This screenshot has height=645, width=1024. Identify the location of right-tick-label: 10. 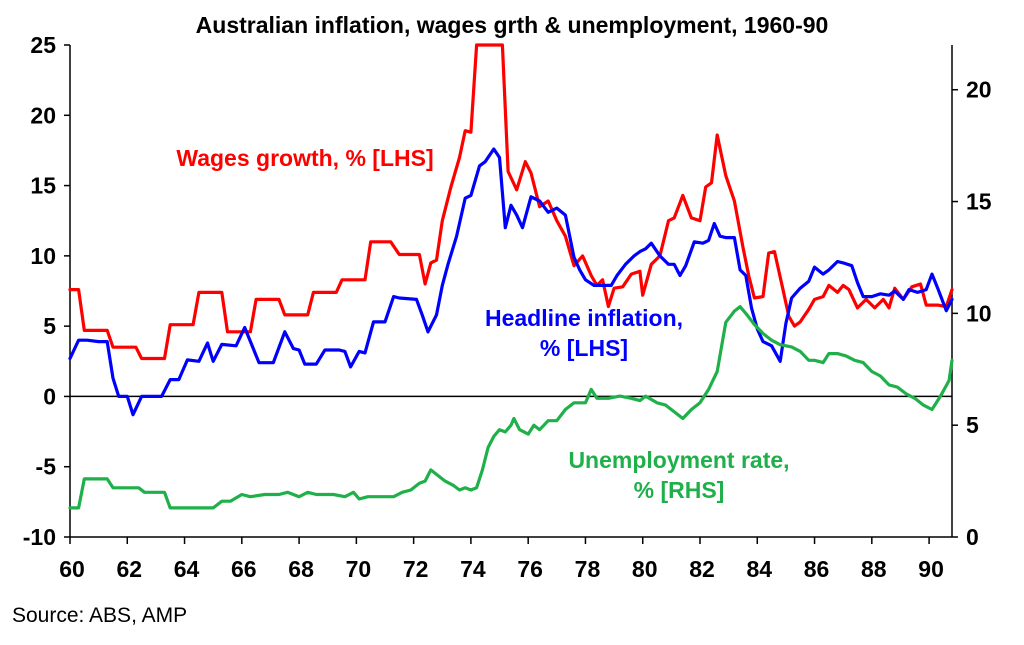
(979, 313).